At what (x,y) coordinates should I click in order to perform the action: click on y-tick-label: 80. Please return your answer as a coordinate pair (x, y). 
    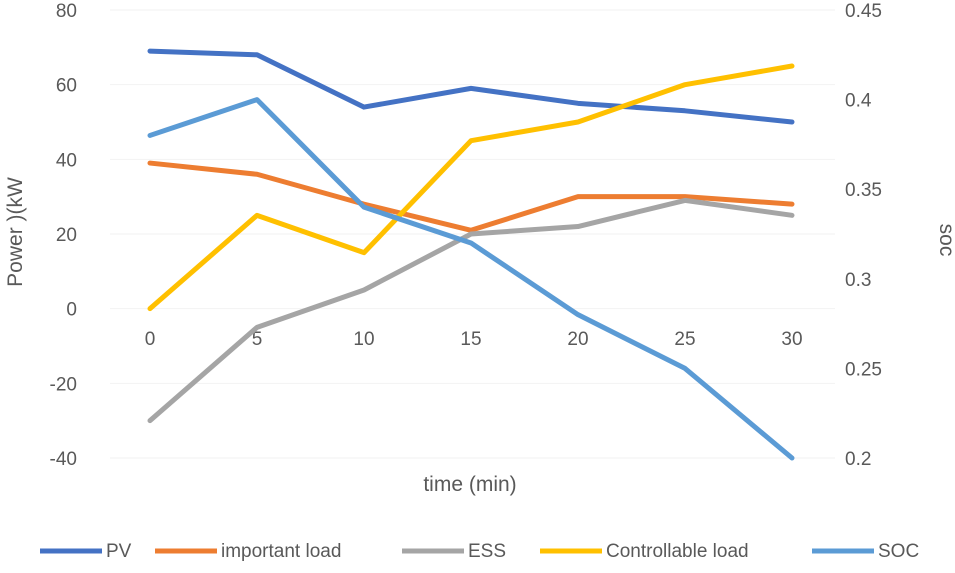
    Looking at the image, I should click on (66, 11).